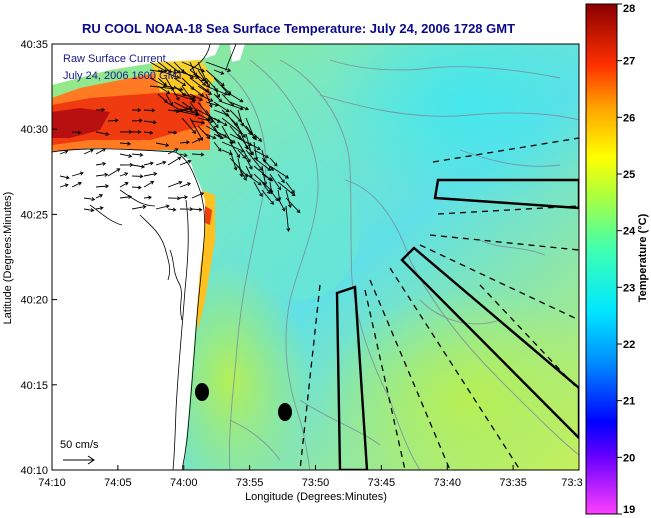 The image size is (651, 518). I want to click on colorbar-tick-label: 21, so click(629, 402).